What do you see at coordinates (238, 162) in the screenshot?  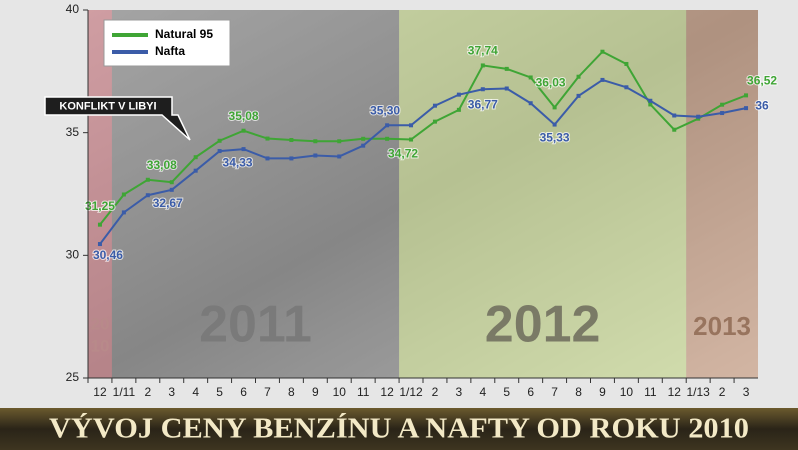 I see `value-label: 34,33` at bounding box center [238, 162].